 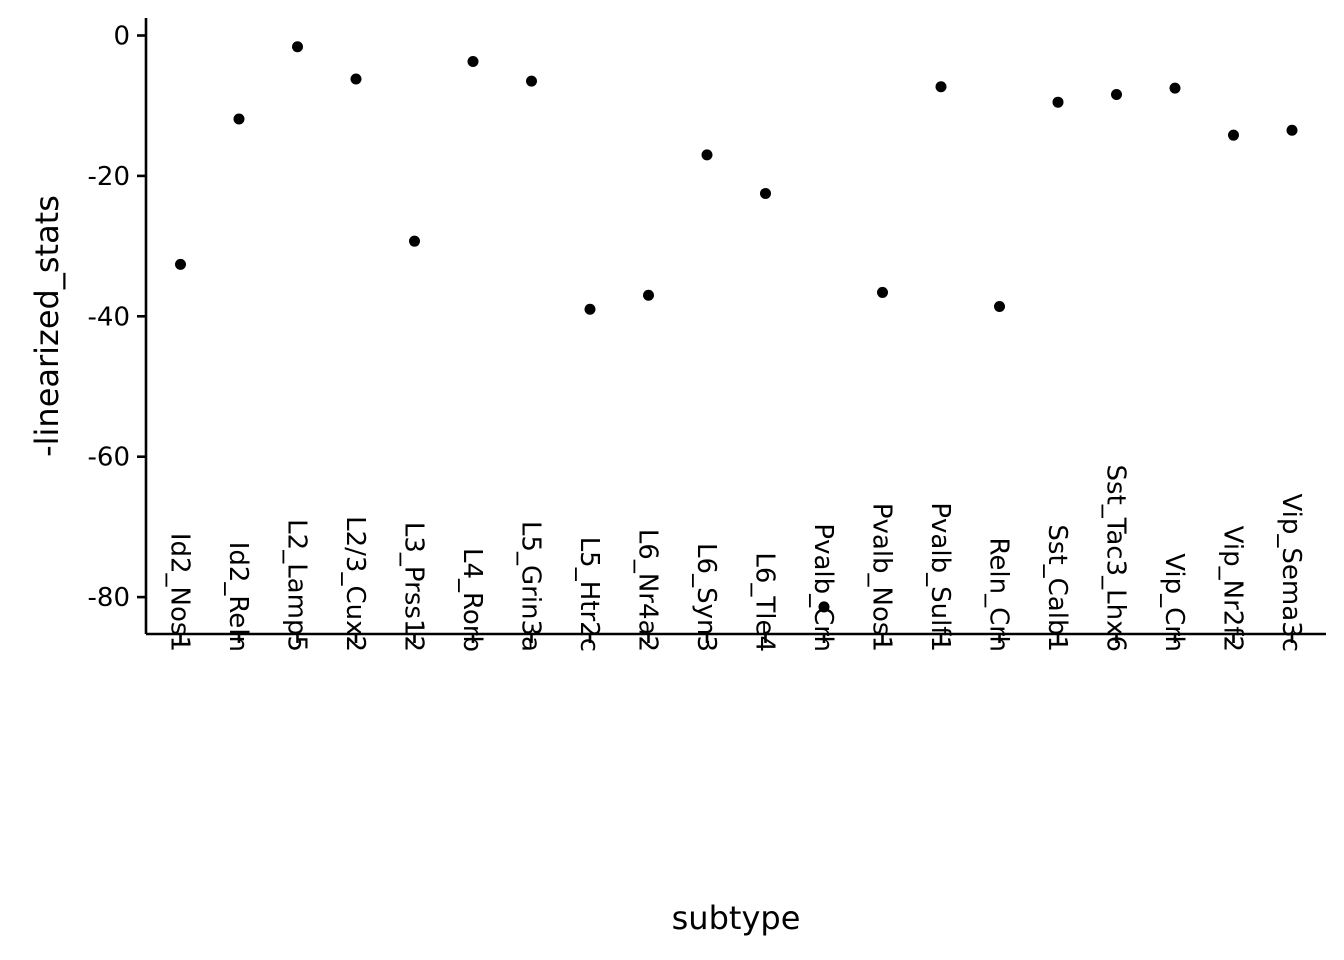 I want to click on x-tick-label: L2/3_Cux2, so click(x=355, y=584).